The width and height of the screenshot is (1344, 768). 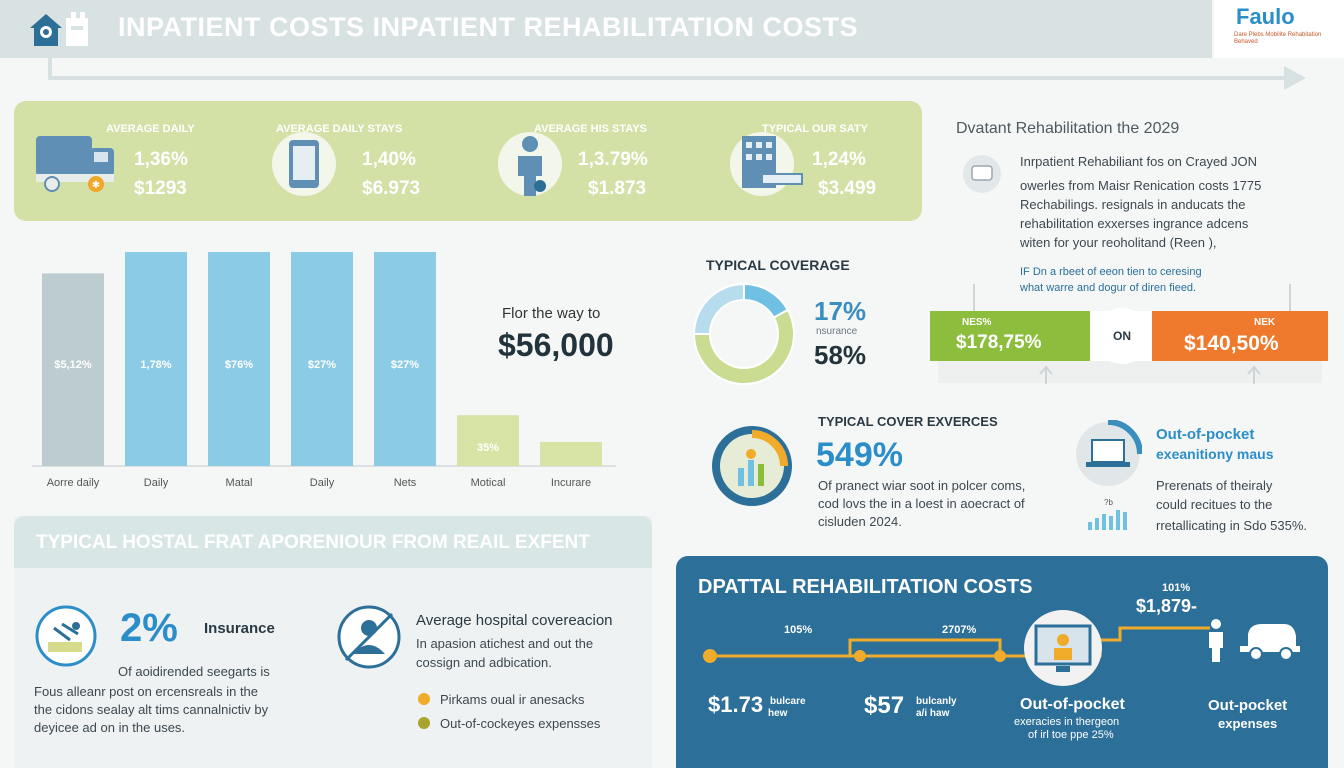 I want to click on coverage-donut, so click(x=743, y=333).